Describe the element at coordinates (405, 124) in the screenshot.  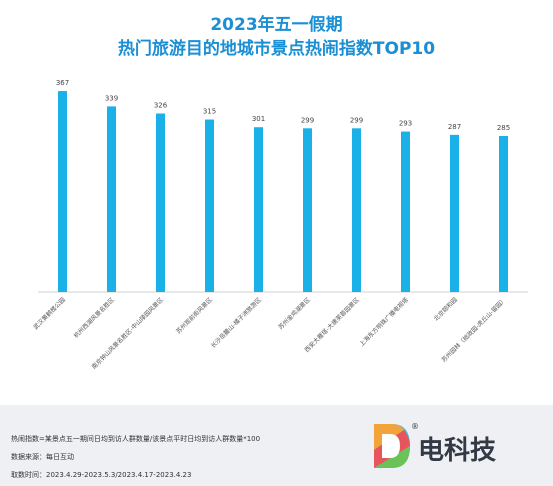
I see `data-label-8: 293` at that location.